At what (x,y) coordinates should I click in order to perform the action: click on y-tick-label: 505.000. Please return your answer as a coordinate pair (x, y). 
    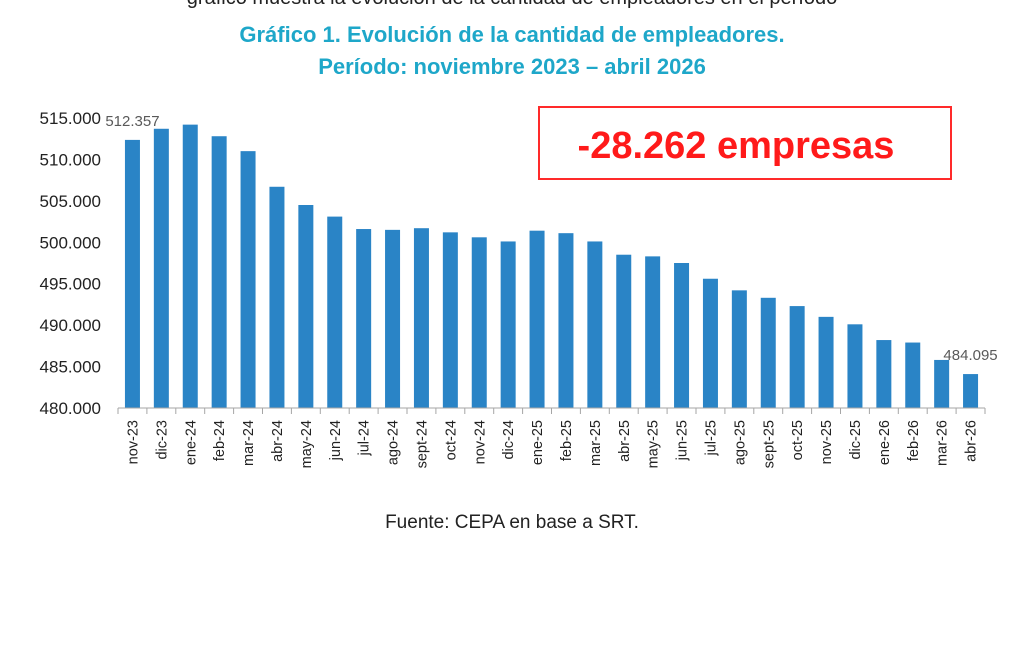
    Looking at the image, I should click on (70, 201).